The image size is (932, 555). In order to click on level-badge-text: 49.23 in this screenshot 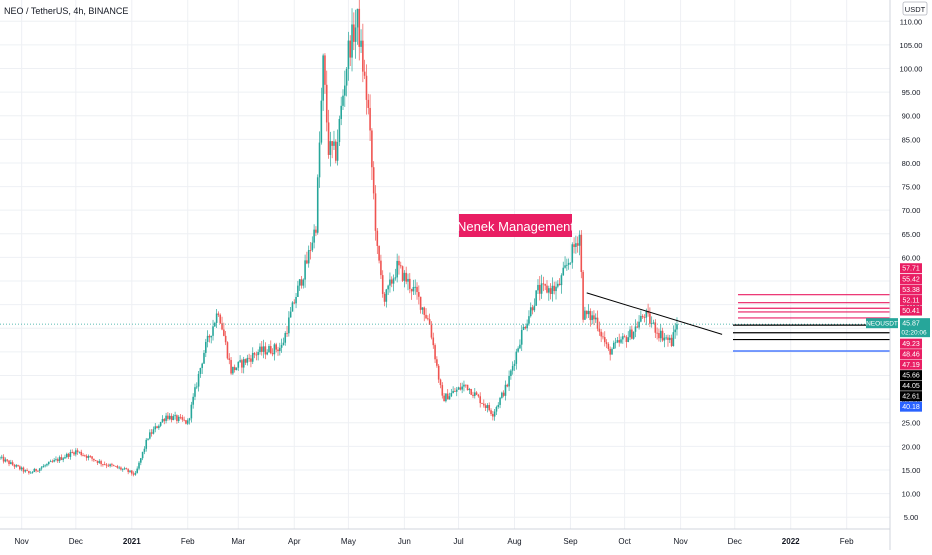, I will do `click(911, 344)`.